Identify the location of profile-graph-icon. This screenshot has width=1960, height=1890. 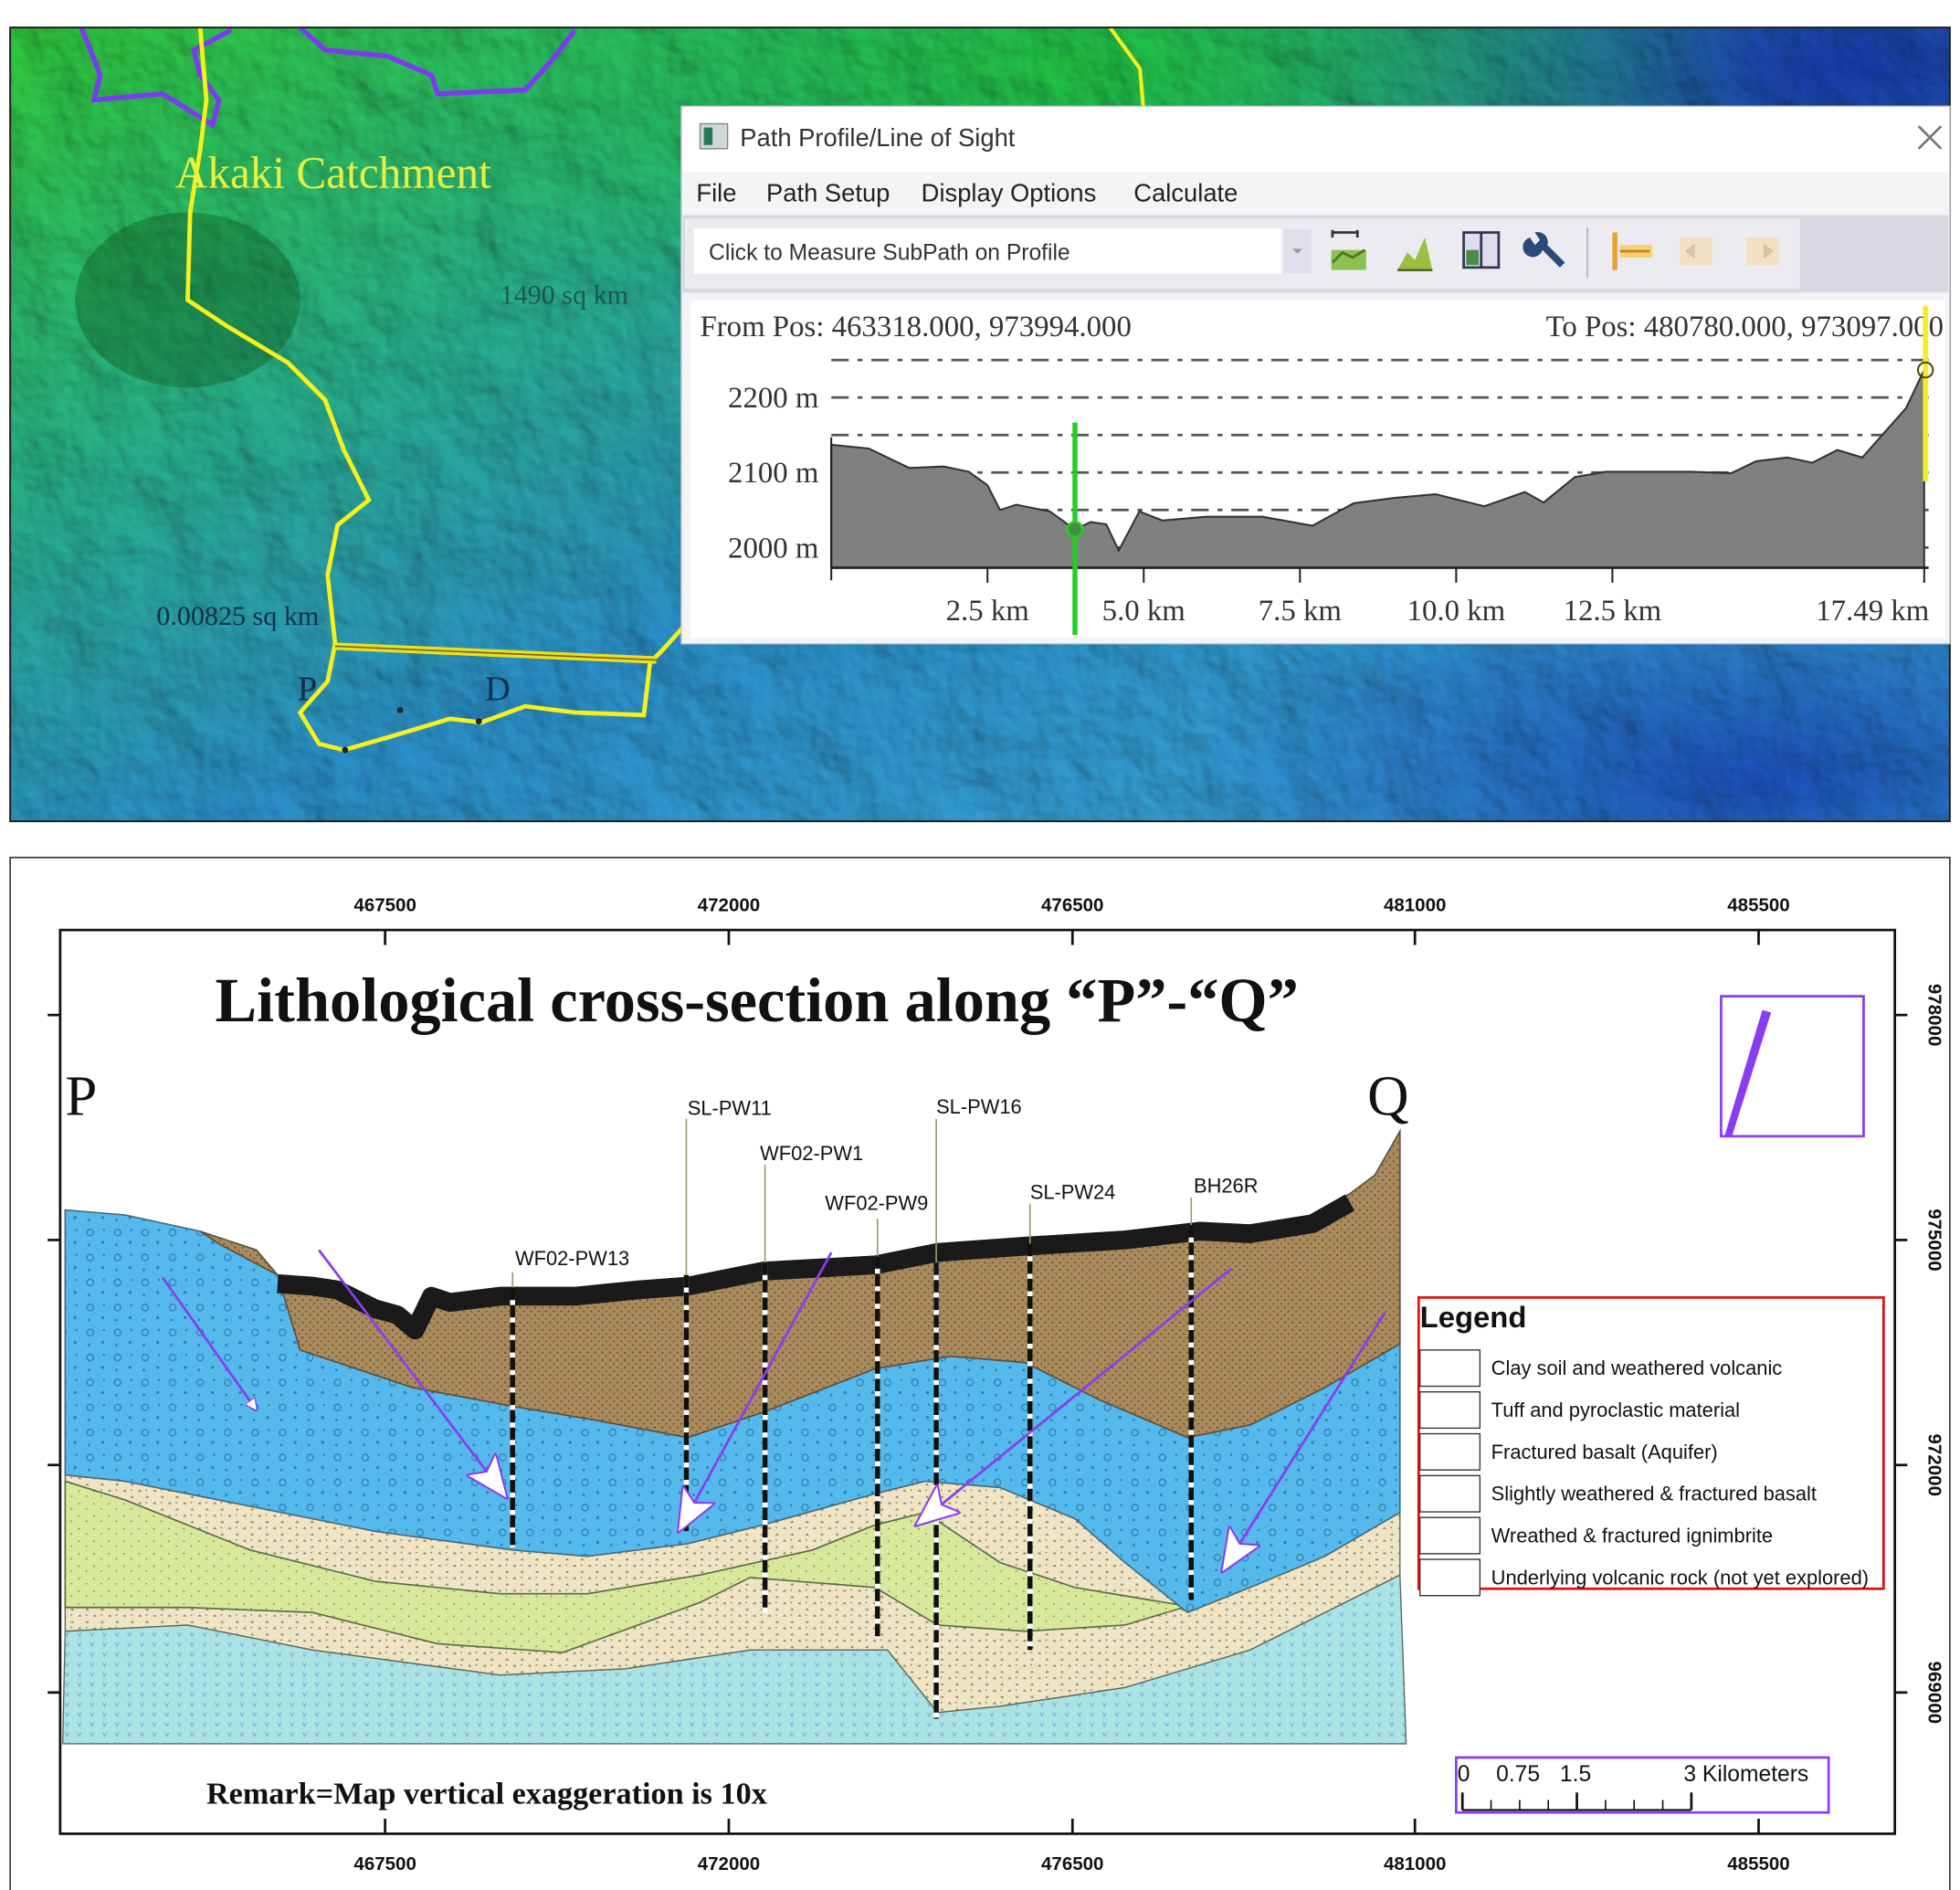
(1348, 249).